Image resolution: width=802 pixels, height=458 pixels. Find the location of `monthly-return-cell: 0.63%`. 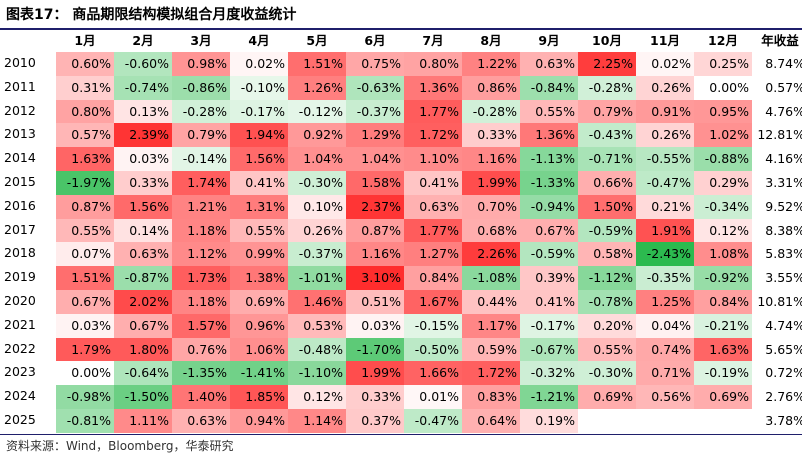

monthly-return-cell: 0.63% is located at coordinates (549, 64).